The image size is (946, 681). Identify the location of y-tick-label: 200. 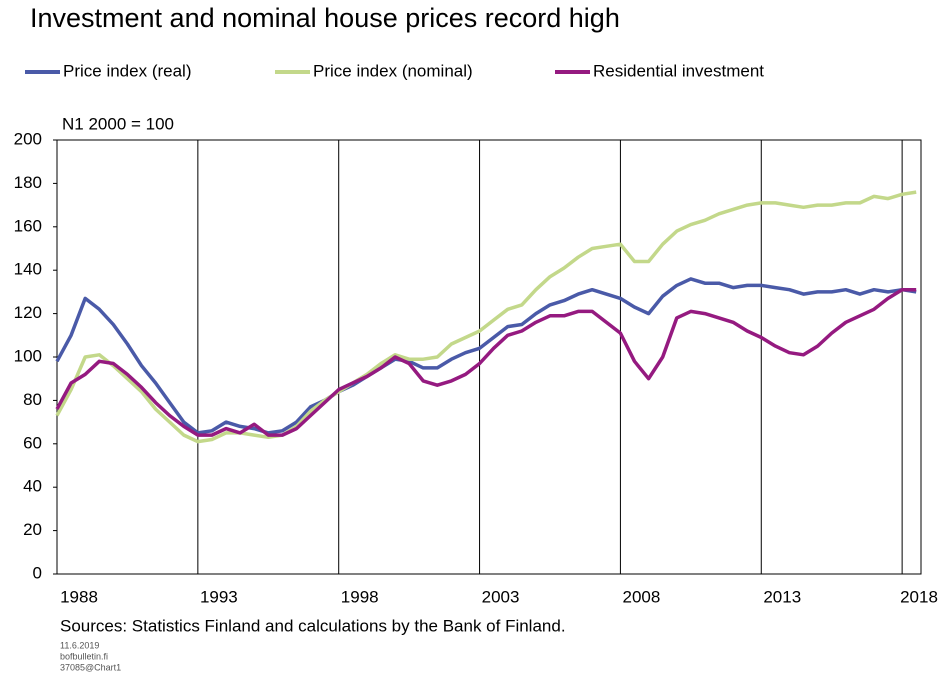
(28, 138).